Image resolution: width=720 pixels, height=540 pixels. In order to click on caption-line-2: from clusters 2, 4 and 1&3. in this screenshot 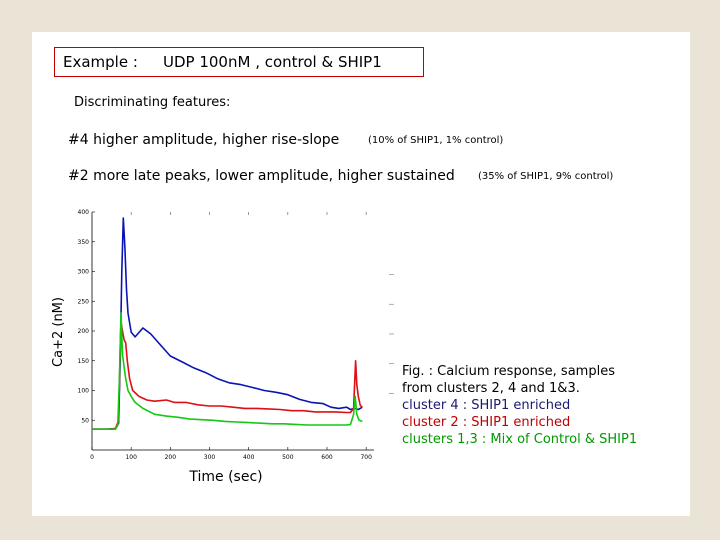, I will do `click(491, 388)`.